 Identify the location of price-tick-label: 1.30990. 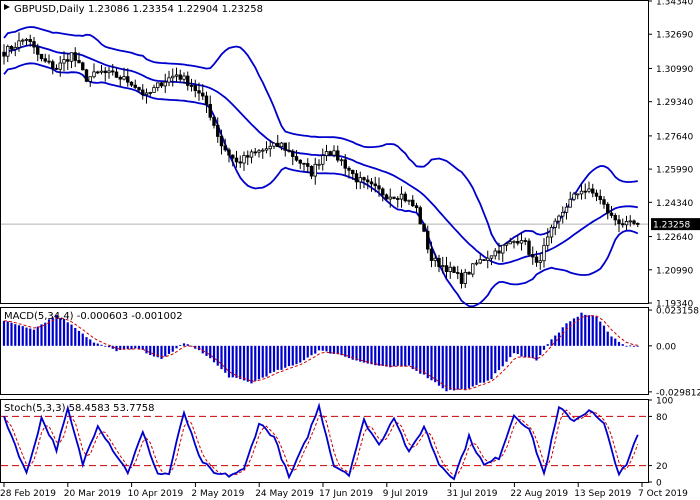
(674, 70).